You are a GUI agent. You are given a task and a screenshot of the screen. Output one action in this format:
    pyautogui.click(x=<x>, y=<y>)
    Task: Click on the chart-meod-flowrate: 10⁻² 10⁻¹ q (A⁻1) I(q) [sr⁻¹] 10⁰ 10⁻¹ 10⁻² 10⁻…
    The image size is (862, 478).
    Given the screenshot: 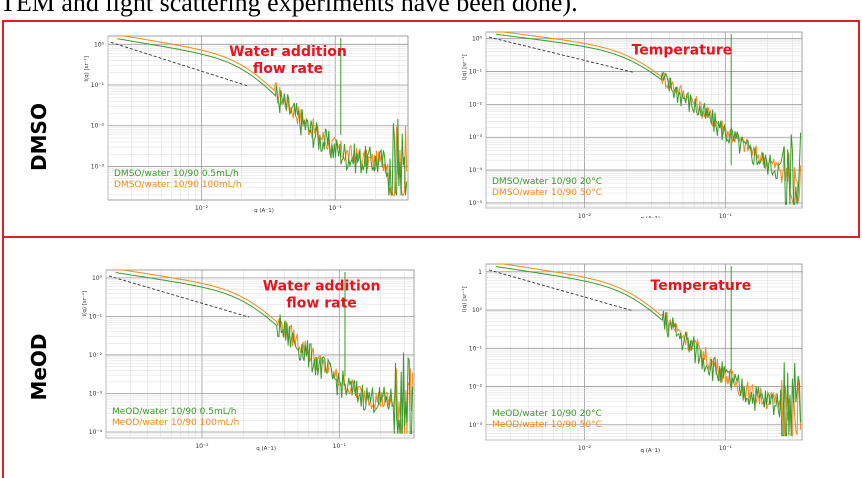 What is the action you would take?
    pyautogui.click(x=248, y=360)
    